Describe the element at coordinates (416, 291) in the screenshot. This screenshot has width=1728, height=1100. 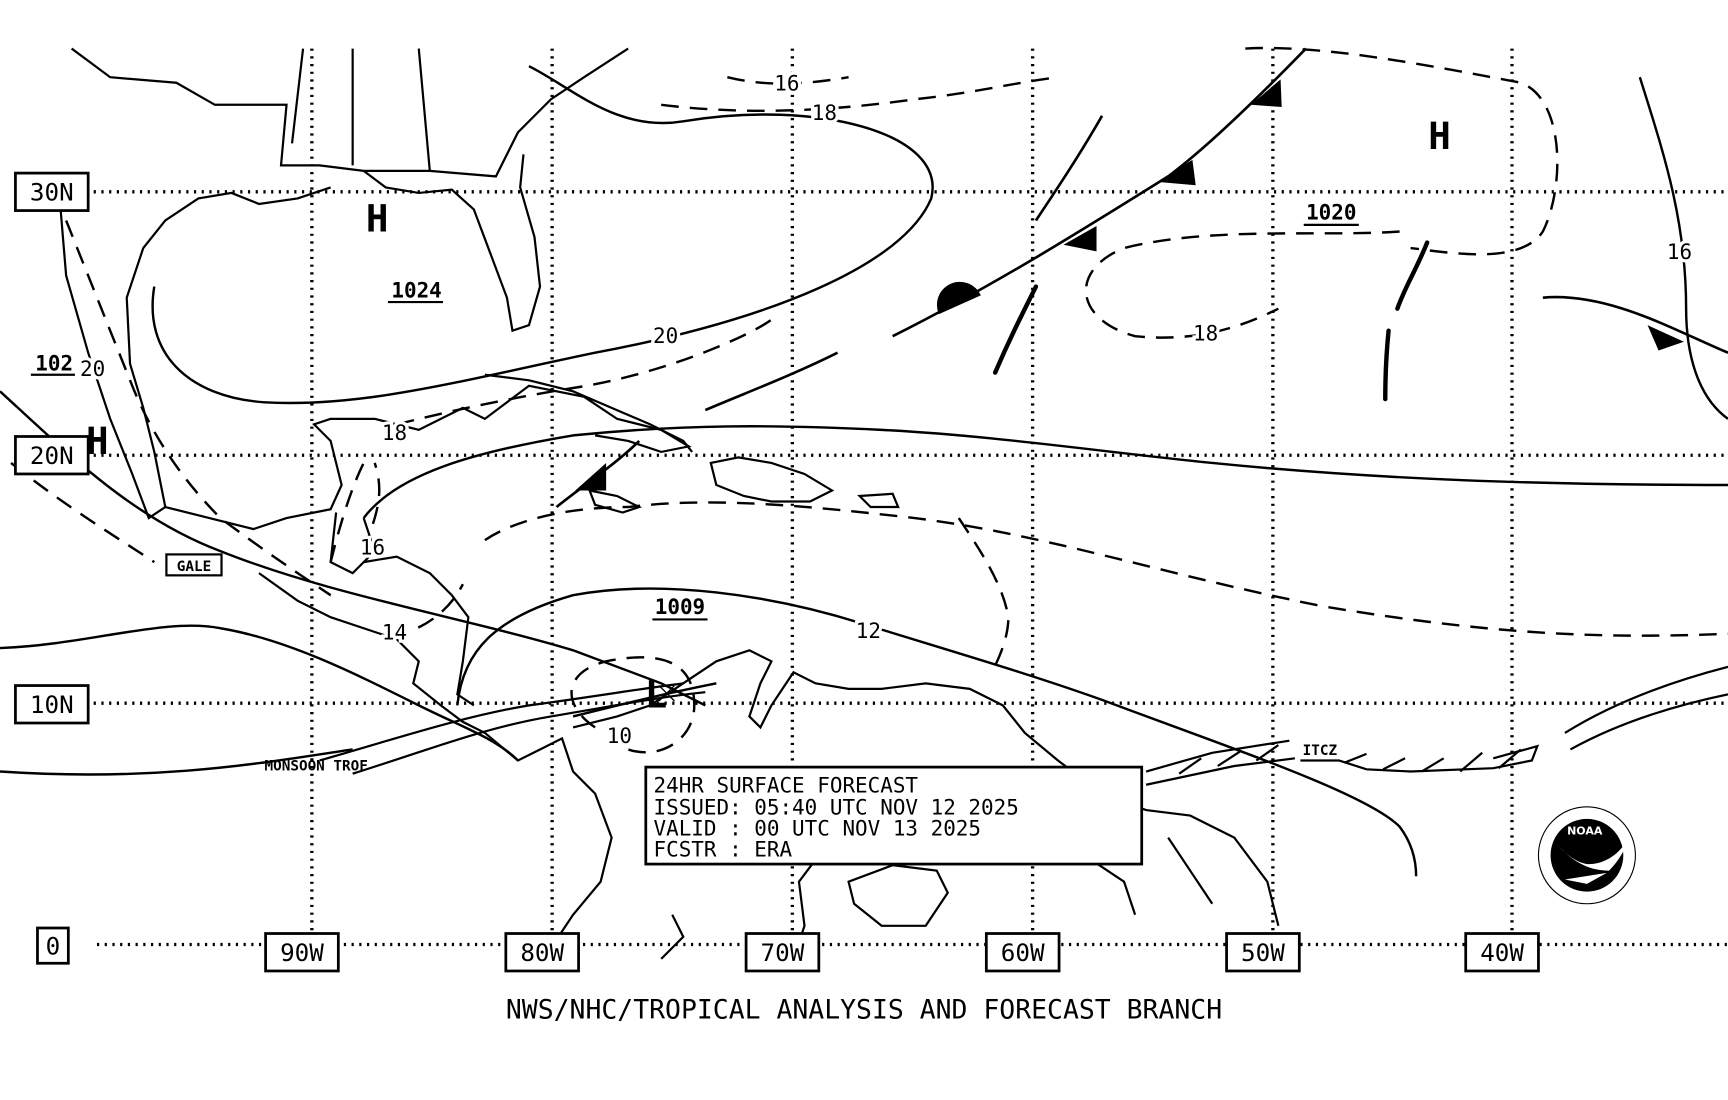
I see `pressure-value-1024: 1024` at that location.